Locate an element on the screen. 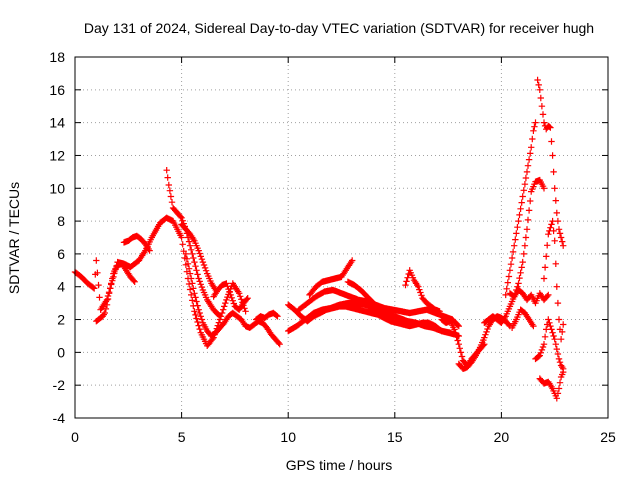  y-tick-label: 0 is located at coordinates (61, 352).